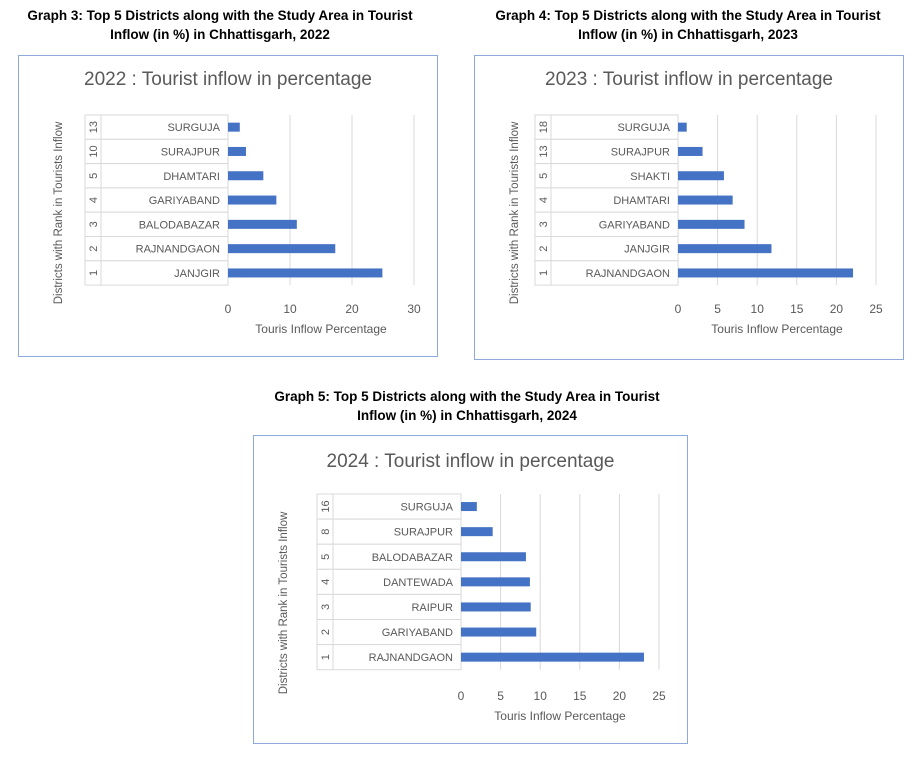 The height and width of the screenshot is (768, 919). What do you see at coordinates (326, 532) in the screenshot?
I see `rank-label: 8` at bounding box center [326, 532].